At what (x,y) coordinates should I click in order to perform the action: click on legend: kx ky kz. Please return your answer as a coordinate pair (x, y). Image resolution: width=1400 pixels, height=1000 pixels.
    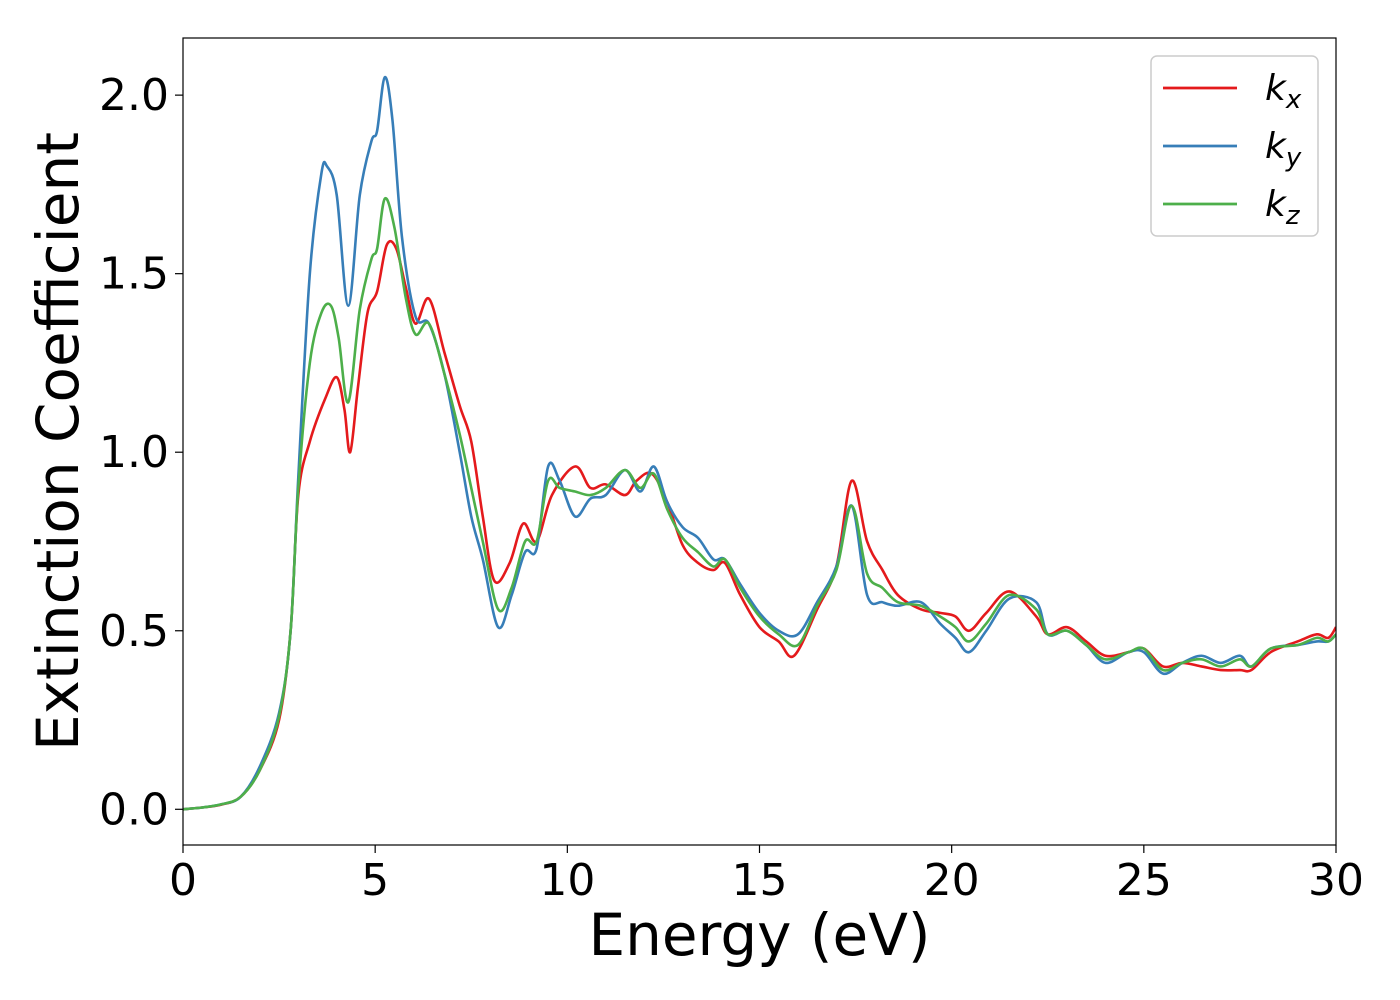
    Looking at the image, I should click on (1234, 146).